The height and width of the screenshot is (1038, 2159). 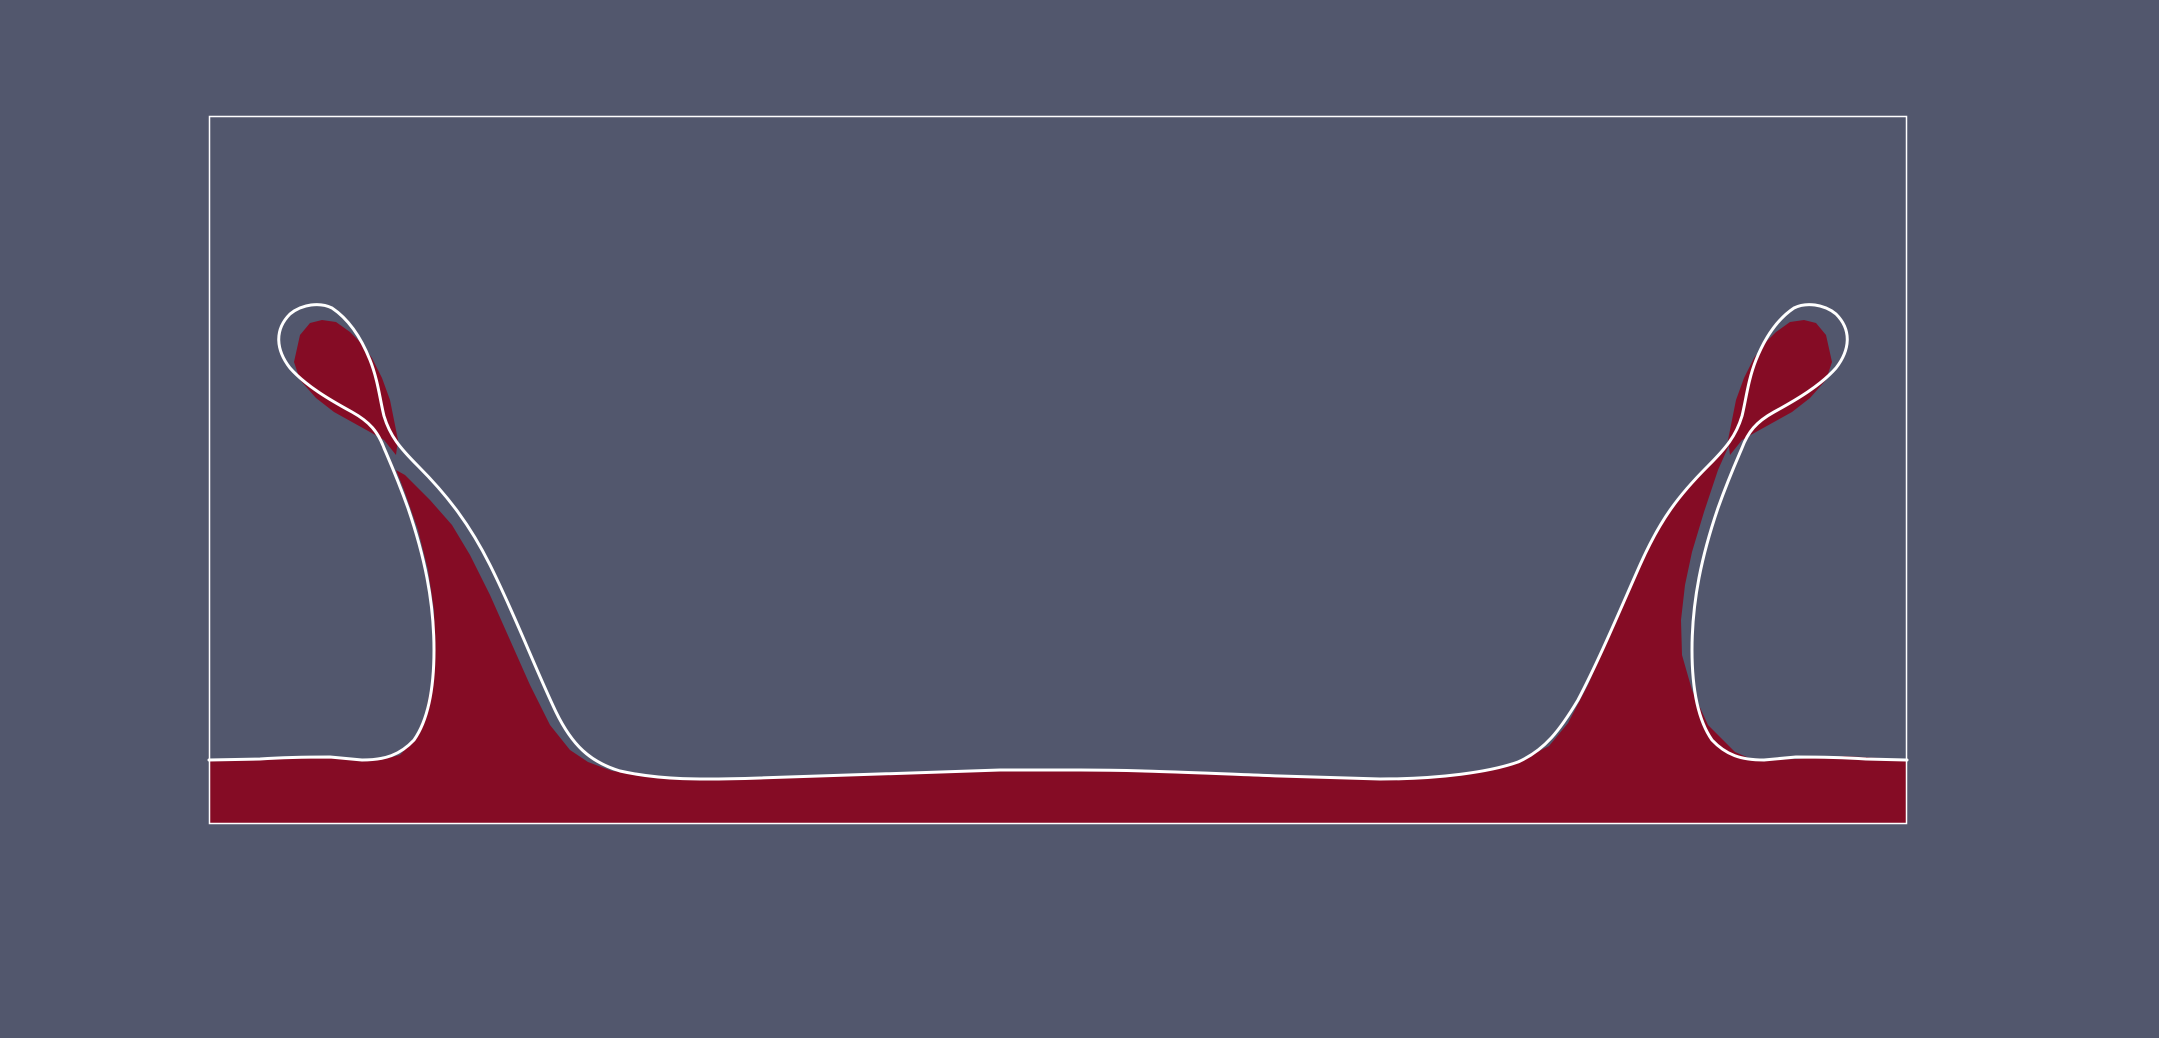 What do you see at coordinates (346, 387) in the screenshot?
I see `droplet-left` at bounding box center [346, 387].